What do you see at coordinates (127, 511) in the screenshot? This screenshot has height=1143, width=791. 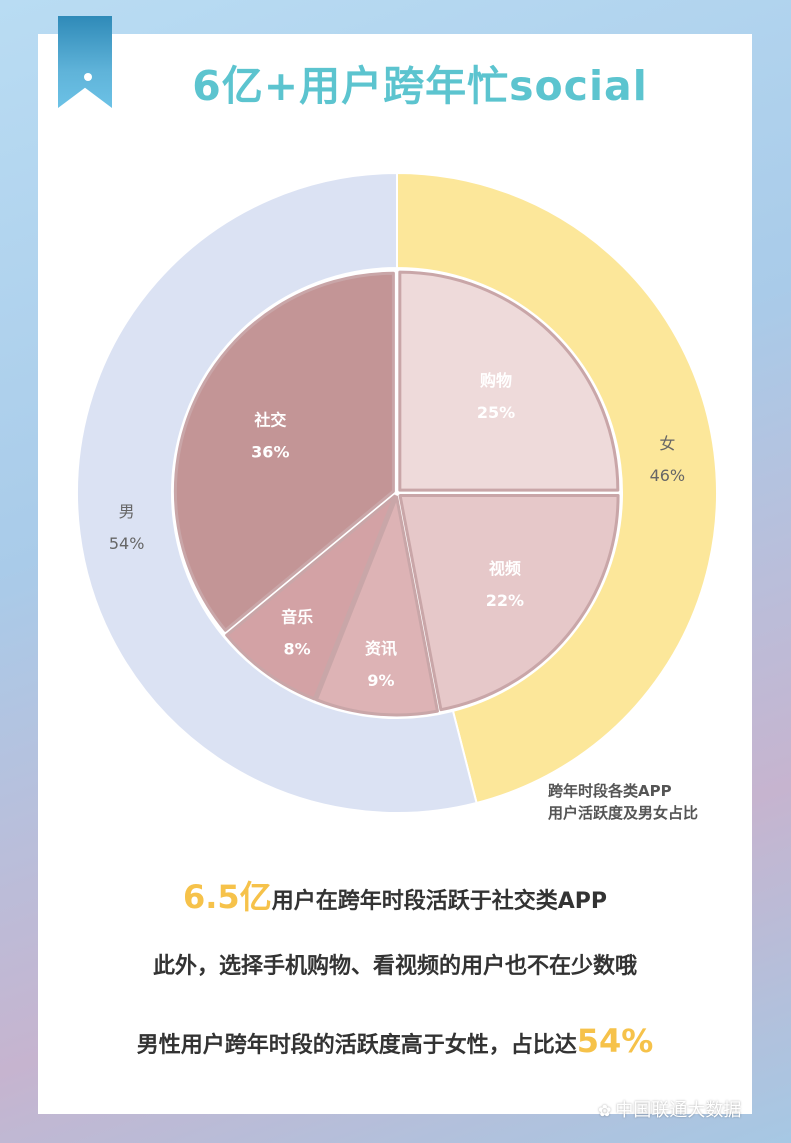 I see `ring-label-1: 男` at bounding box center [127, 511].